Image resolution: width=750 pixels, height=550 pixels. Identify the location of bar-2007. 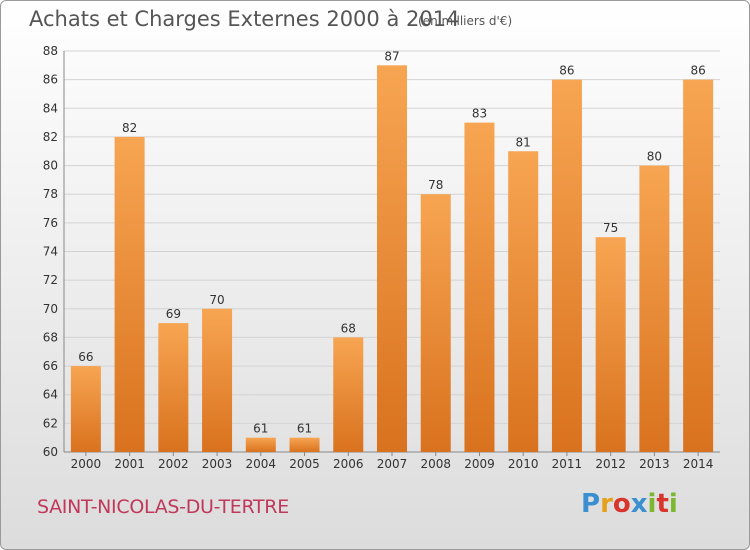
(392, 259).